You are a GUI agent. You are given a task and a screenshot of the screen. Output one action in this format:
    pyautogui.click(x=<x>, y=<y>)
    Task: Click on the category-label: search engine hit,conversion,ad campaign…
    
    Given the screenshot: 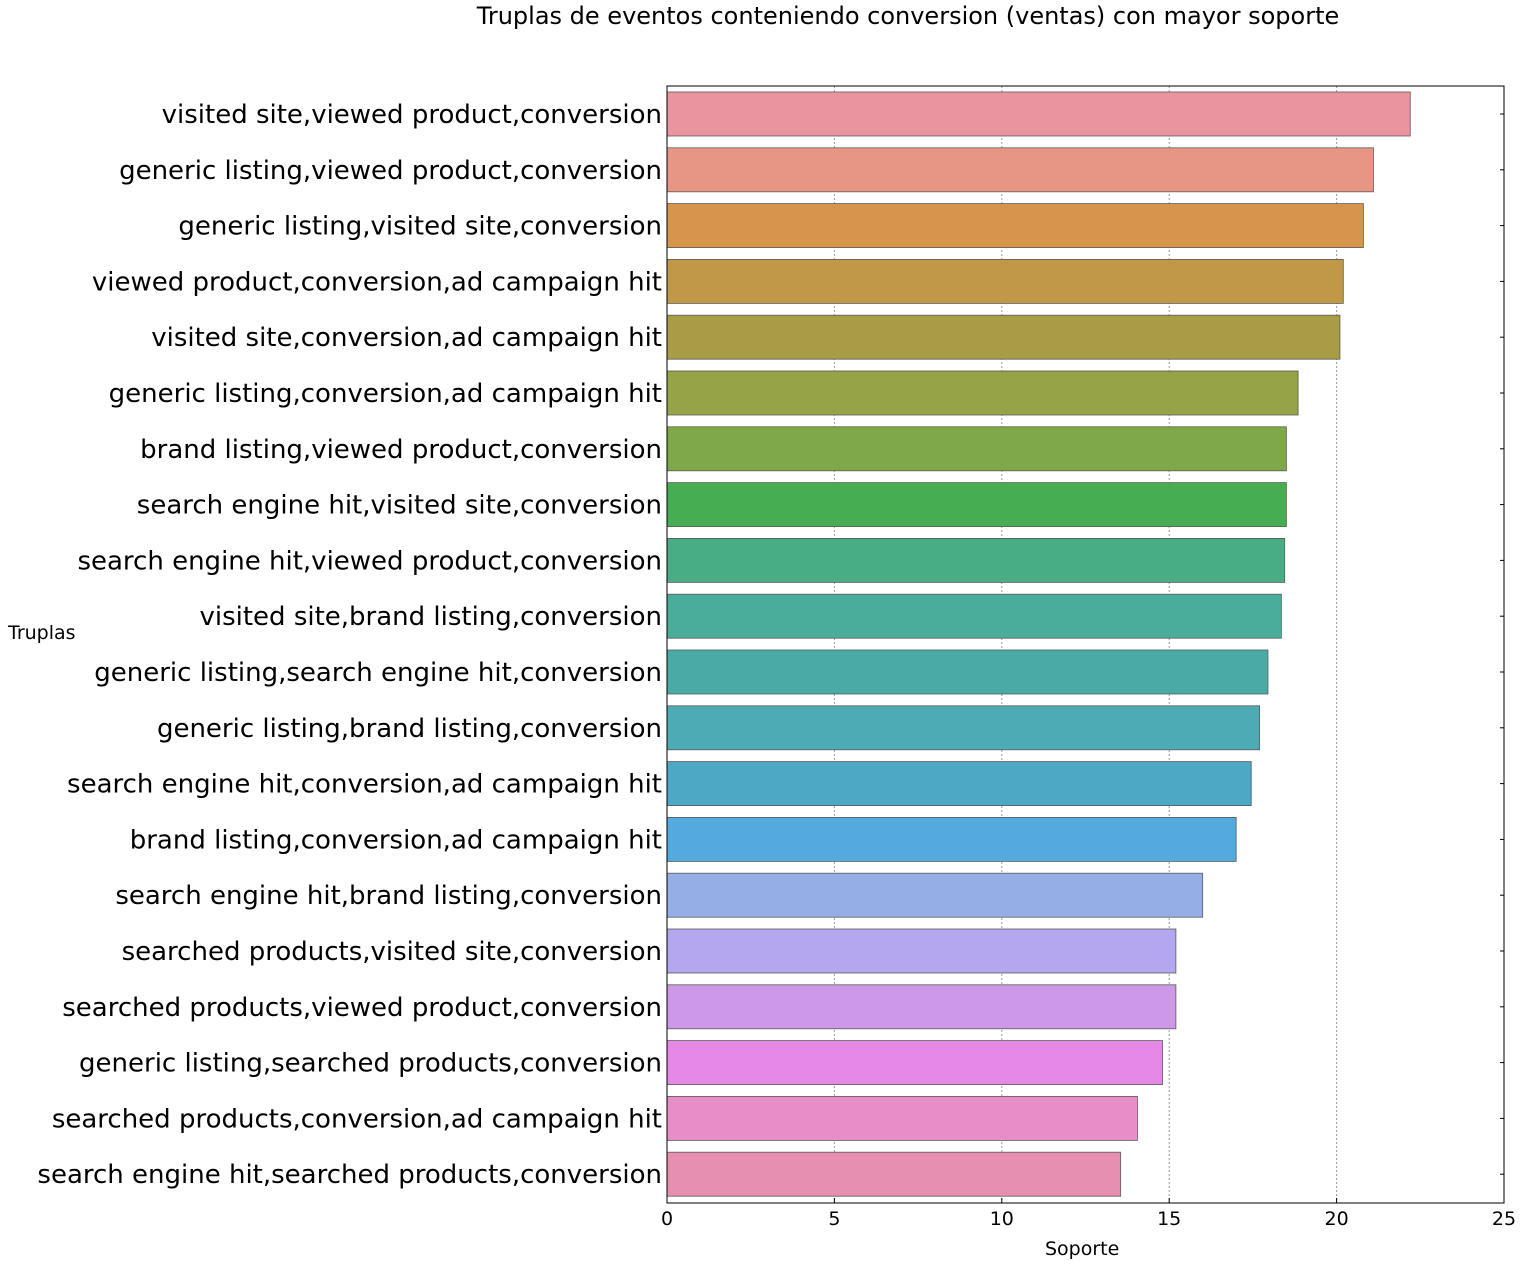 What is the action you would take?
    pyautogui.click(x=364, y=785)
    